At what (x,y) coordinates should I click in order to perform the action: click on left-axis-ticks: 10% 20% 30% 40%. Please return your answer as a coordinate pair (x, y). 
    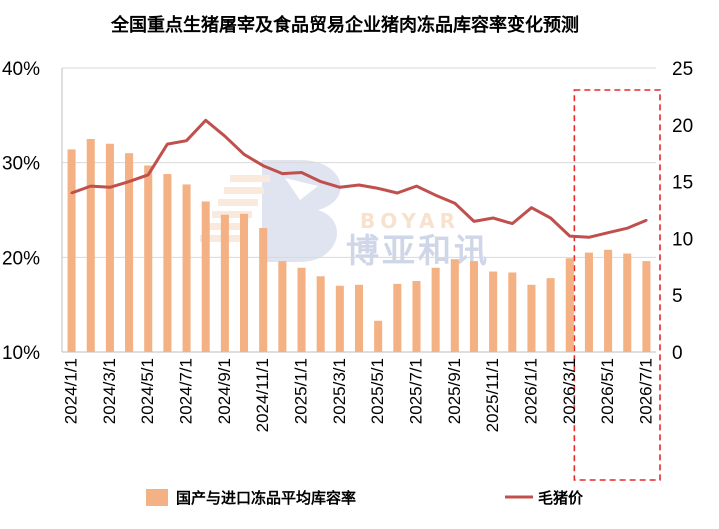
    Looking at the image, I should click on (21, 211).